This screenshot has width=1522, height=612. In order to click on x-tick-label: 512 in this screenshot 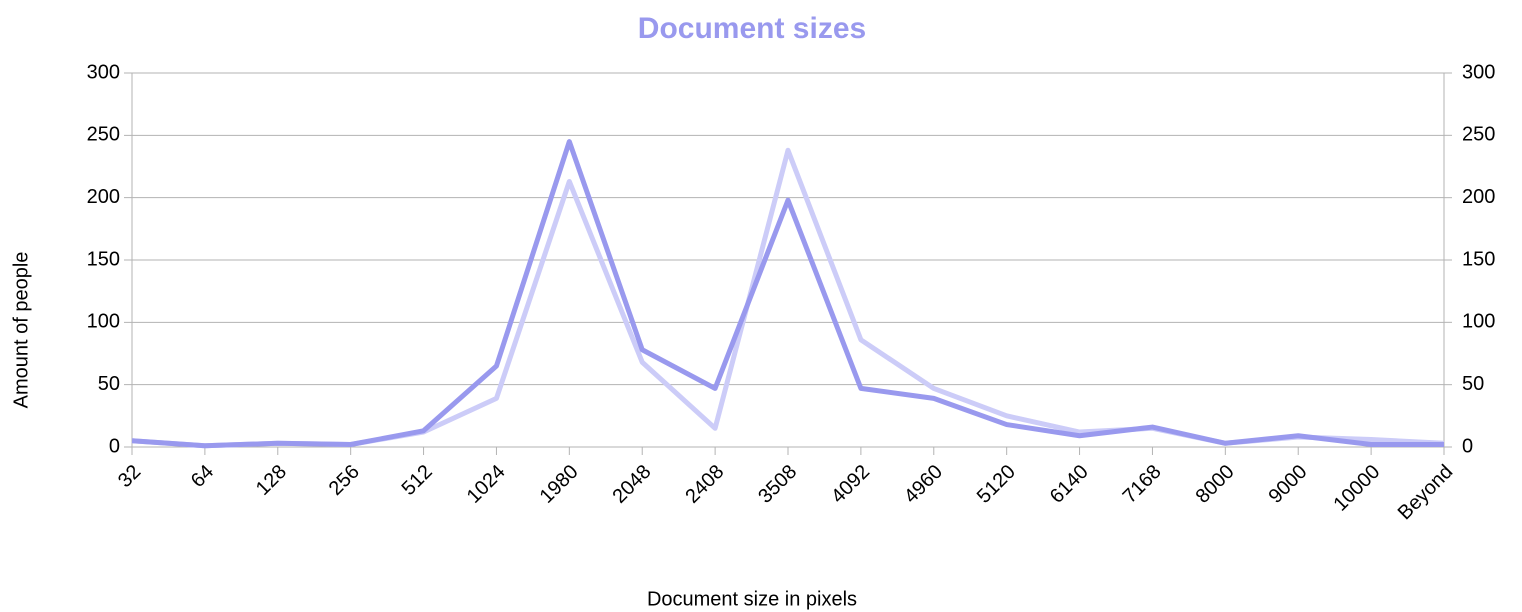, I will do `click(417, 480)`.